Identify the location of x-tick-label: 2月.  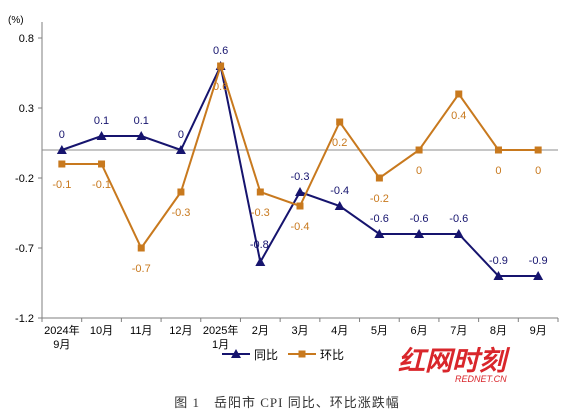
(260, 331).